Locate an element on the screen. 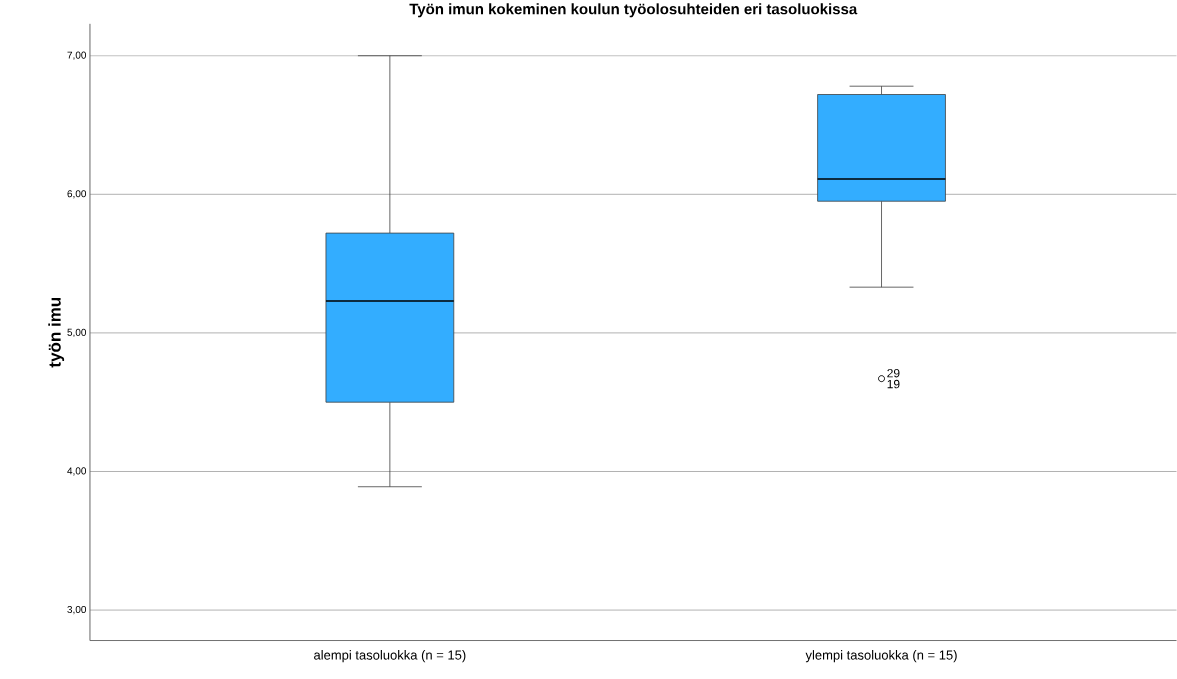 The width and height of the screenshot is (1177, 679). x-tick-label: ylempi tasoluokka (n = 15) is located at coordinates (881, 656).